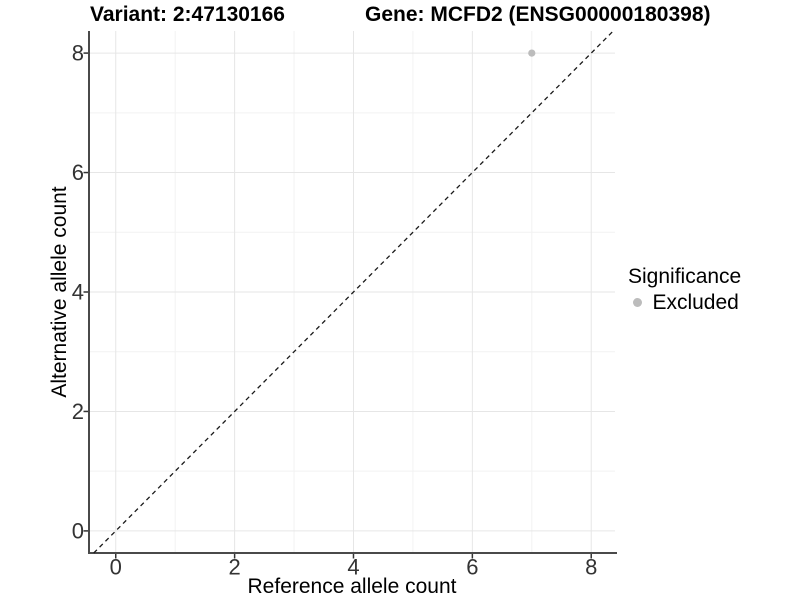  Describe the element at coordinates (695, 302) in the screenshot. I see `legend-item-label: Excluded` at that location.